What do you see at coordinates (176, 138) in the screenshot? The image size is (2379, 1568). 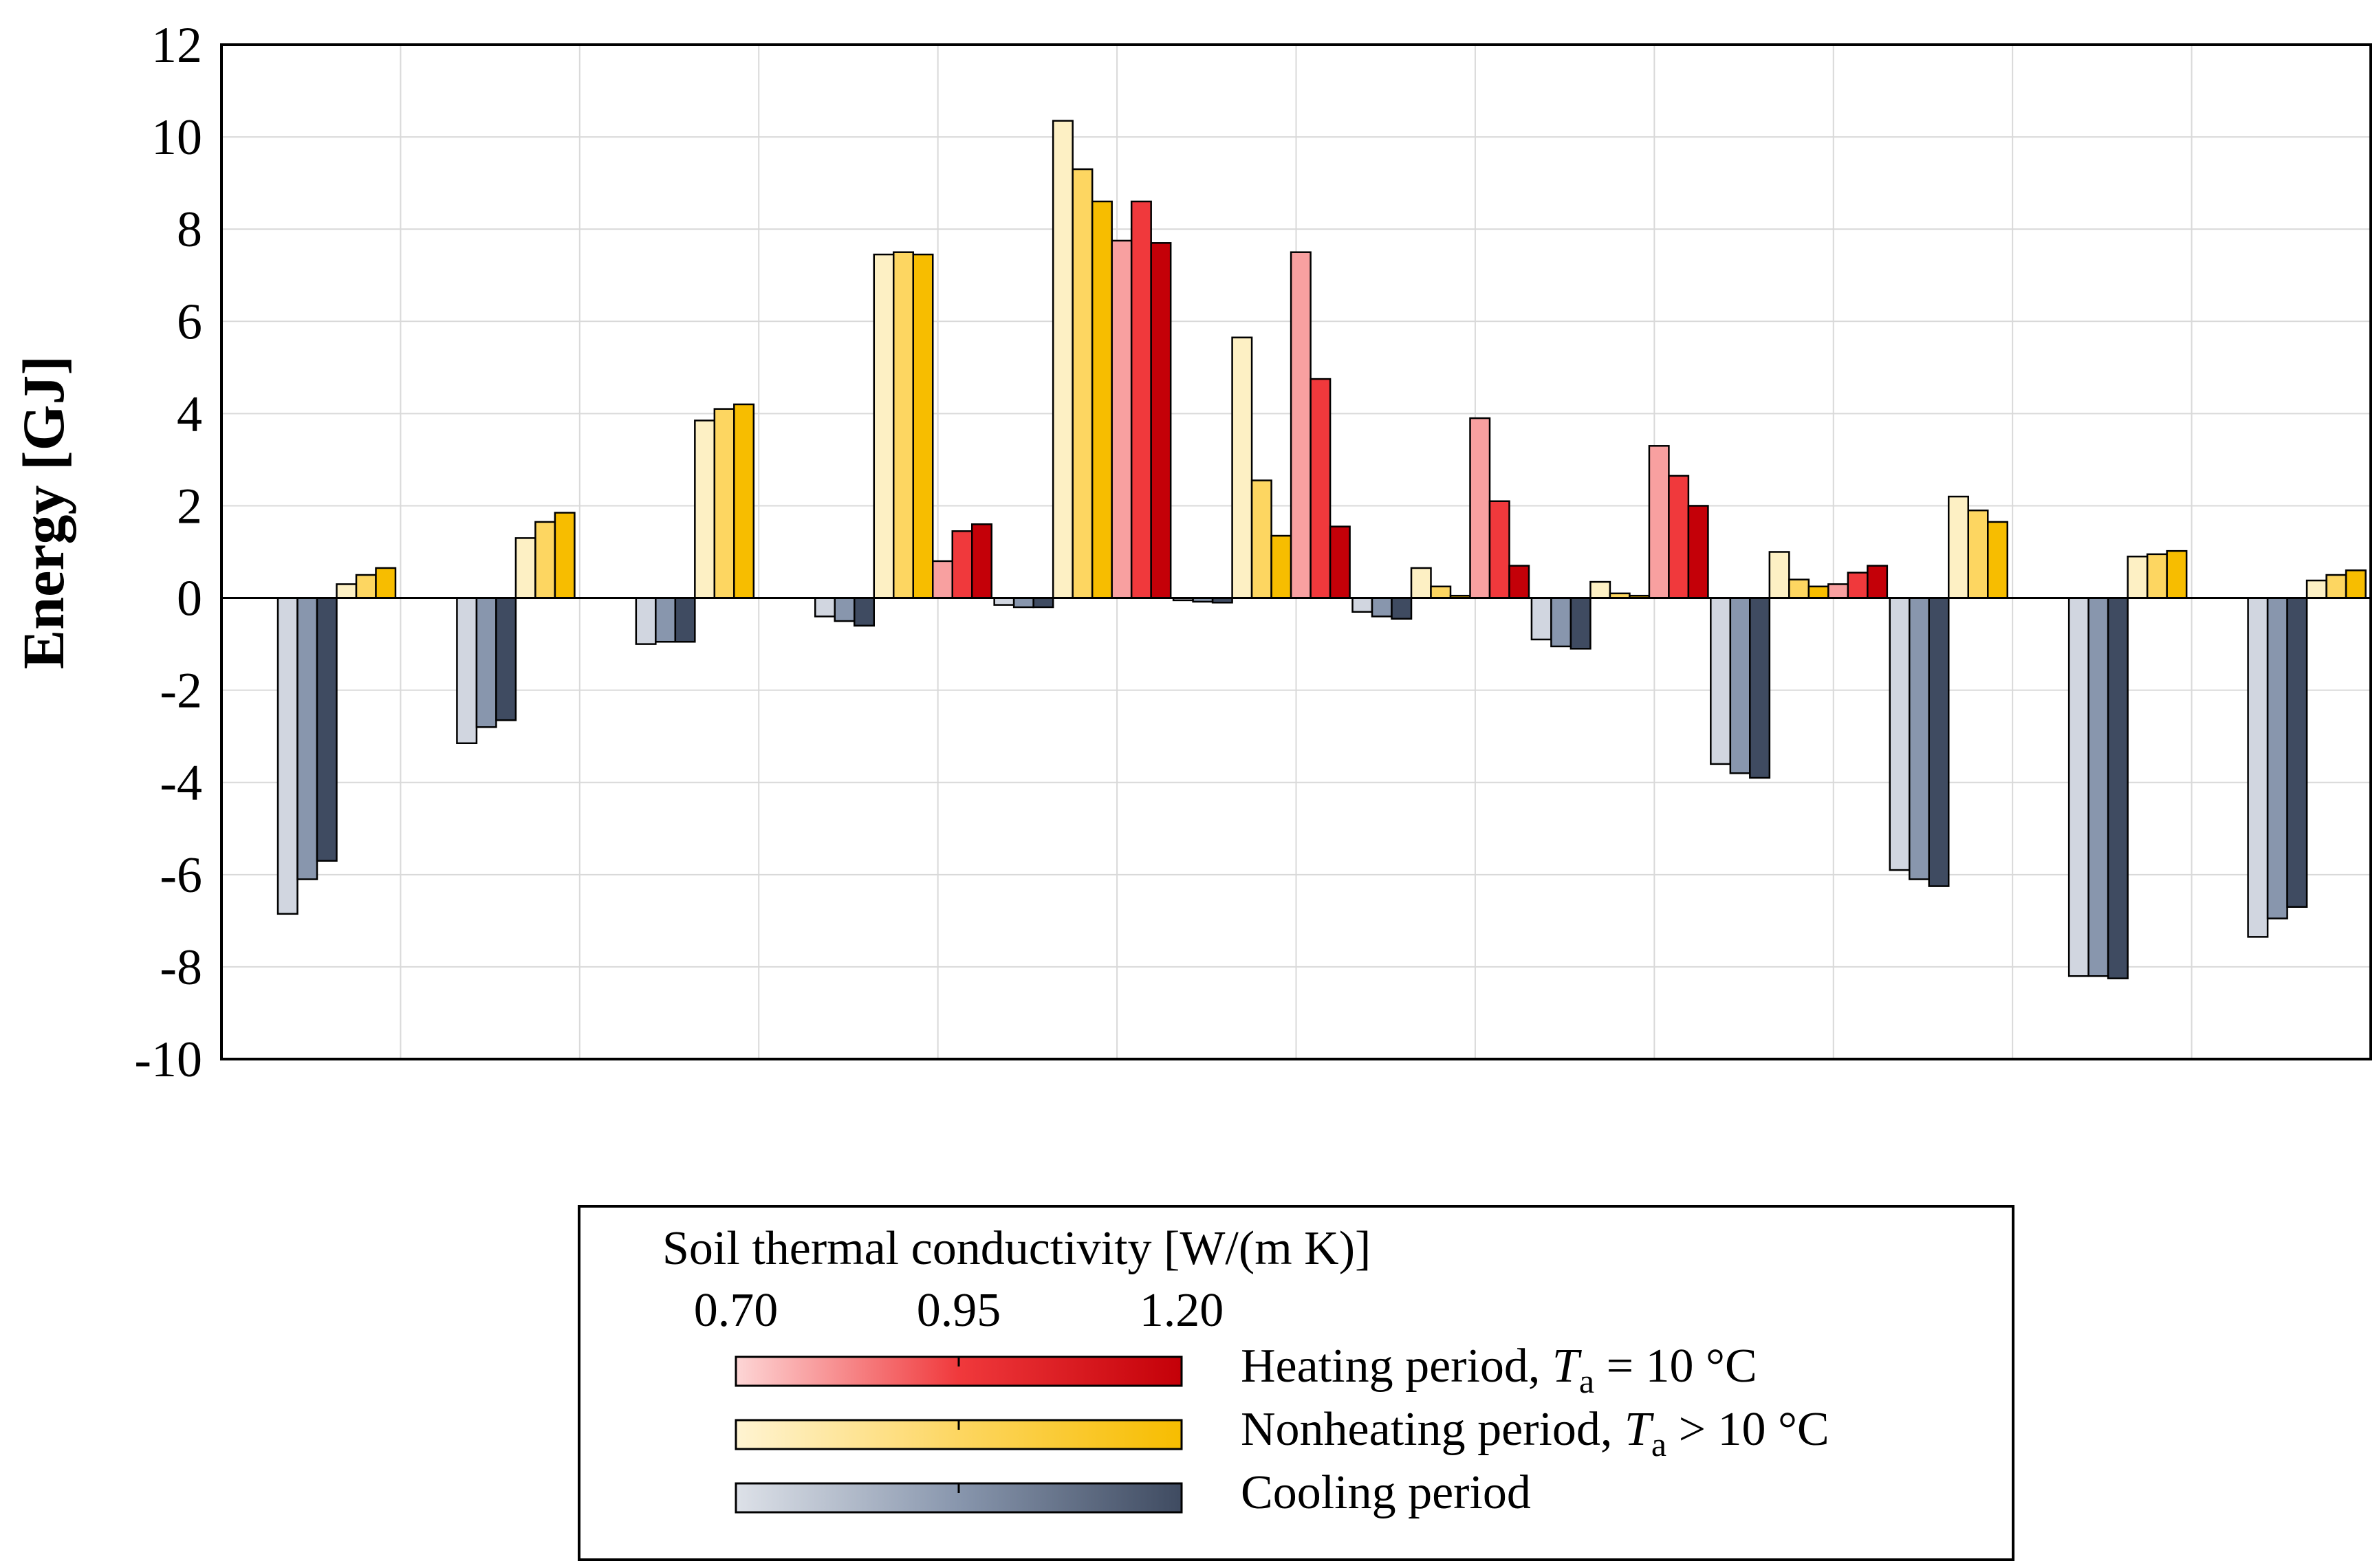 I see `y-tick-label: 10` at bounding box center [176, 138].